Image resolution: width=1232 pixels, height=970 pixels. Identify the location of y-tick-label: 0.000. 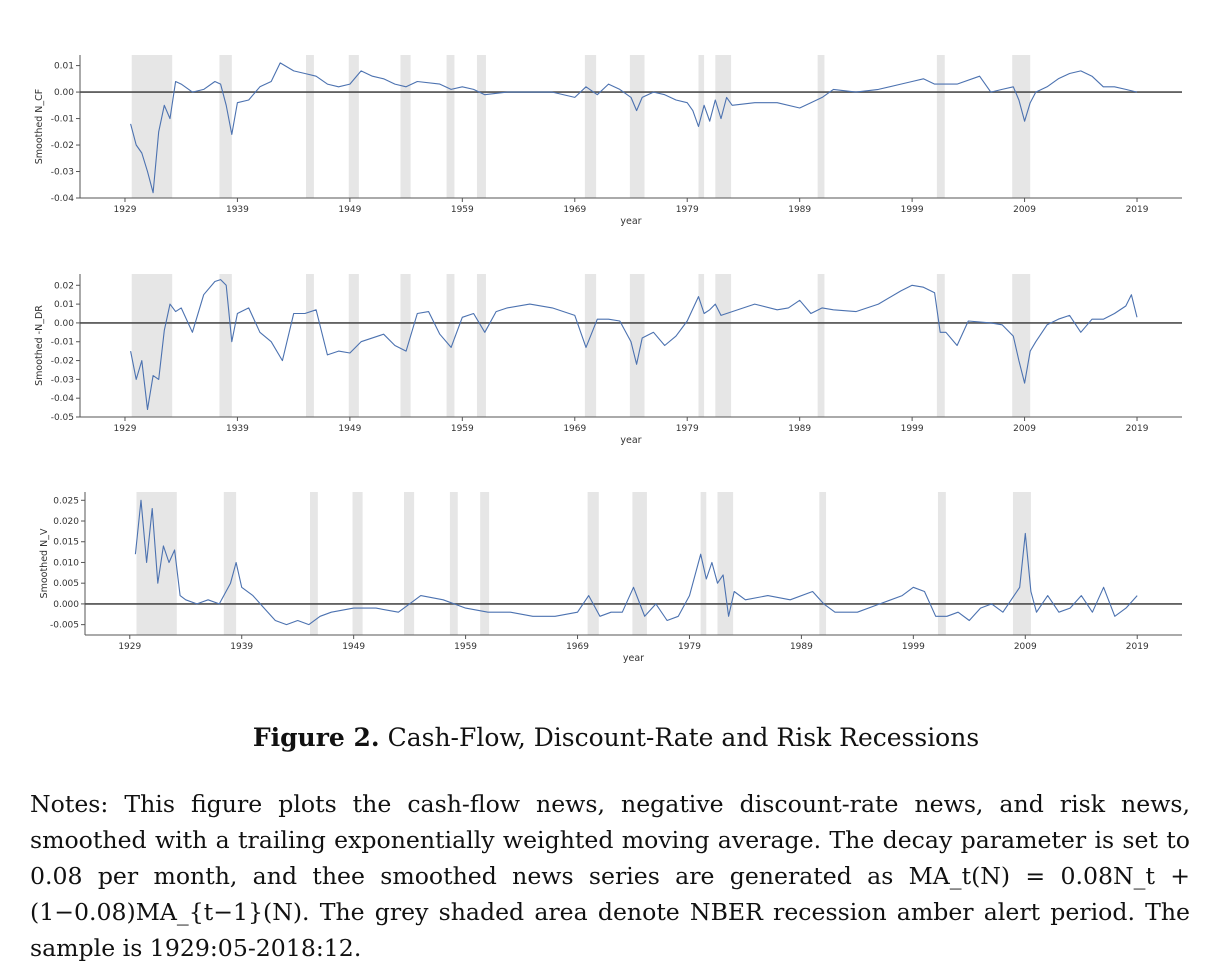
(66, 605).